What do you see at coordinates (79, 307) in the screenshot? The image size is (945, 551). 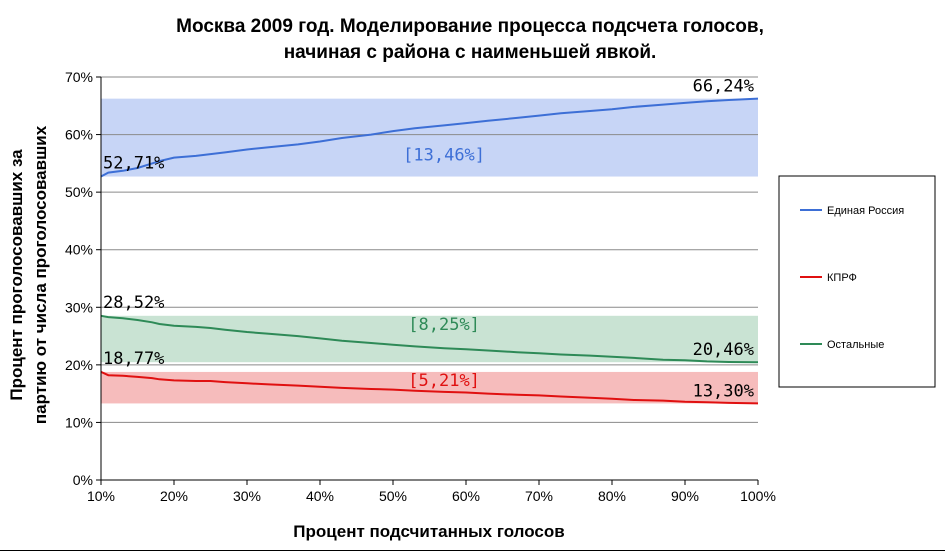 I see `y-tick-label: 30%` at bounding box center [79, 307].